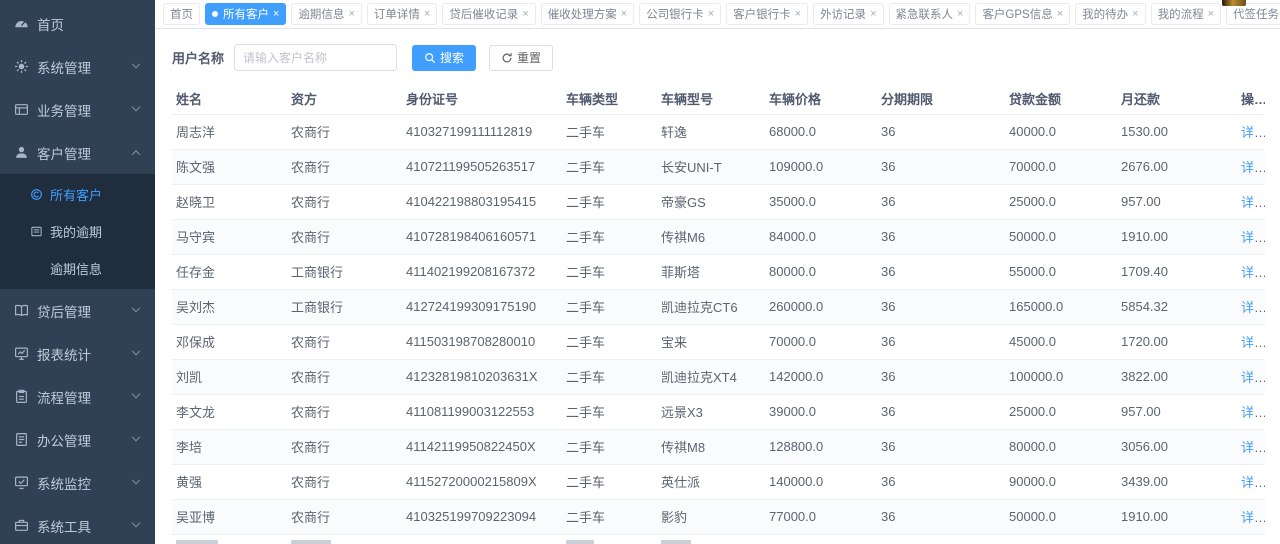  I want to click on cell-loan-amount: 55000.0, so click(1061, 272).